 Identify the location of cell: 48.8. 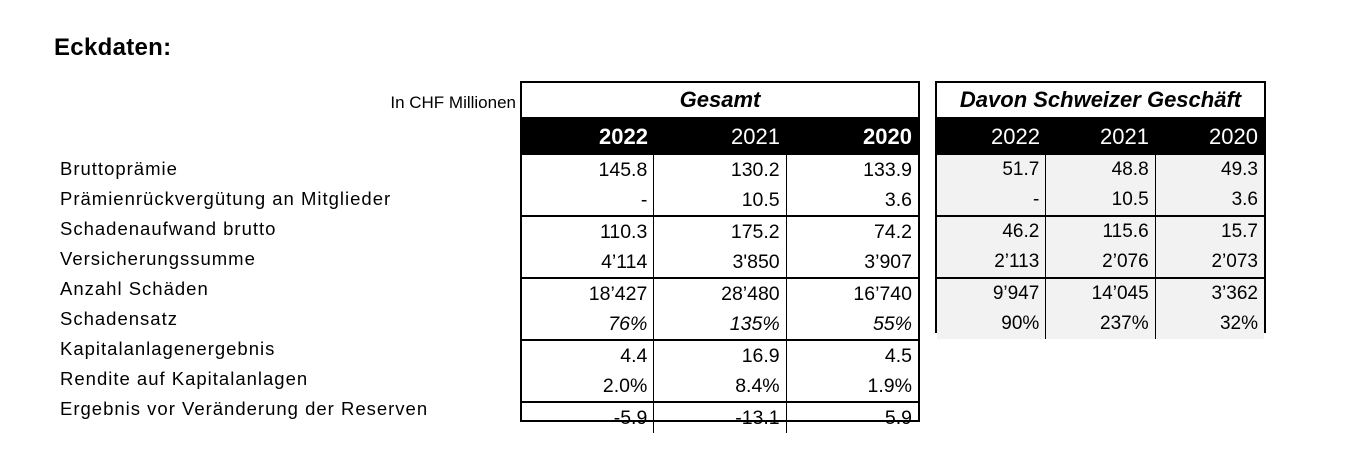
(1099, 170).